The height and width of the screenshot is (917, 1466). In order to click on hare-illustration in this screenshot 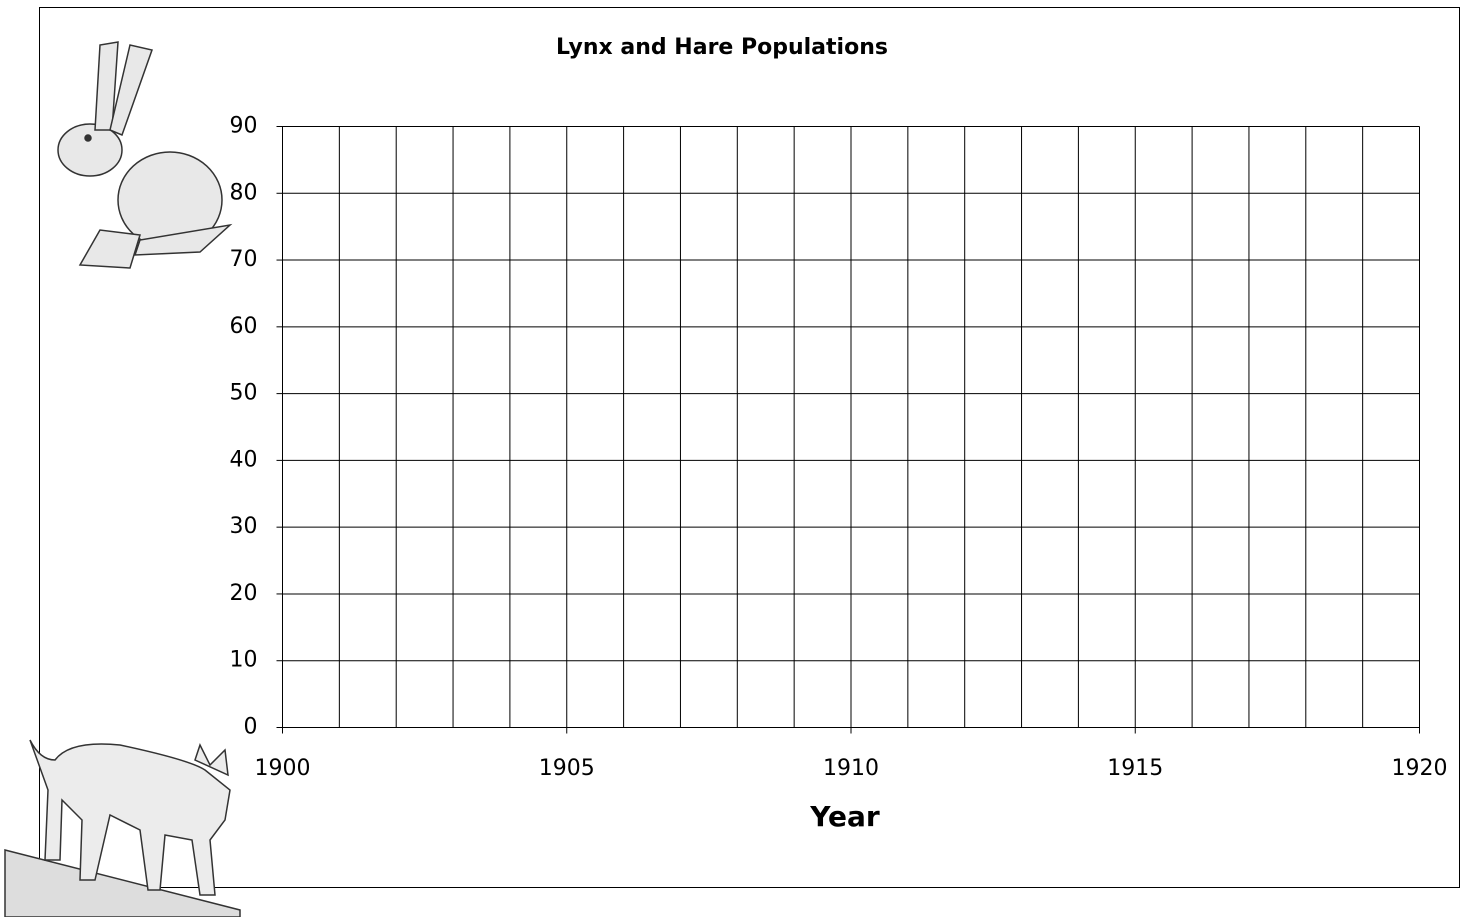, I will do `click(145, 155)`.